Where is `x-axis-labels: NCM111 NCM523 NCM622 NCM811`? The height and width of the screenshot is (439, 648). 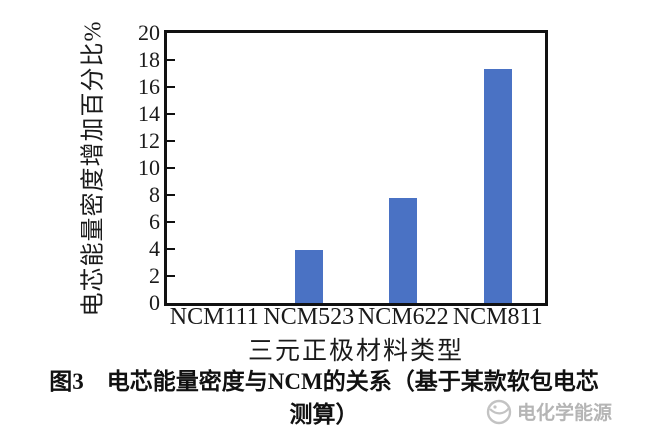 x-axis-labels: NCM111 NCM523 NCM622 NCM811 is located at coordinates (356, 318).